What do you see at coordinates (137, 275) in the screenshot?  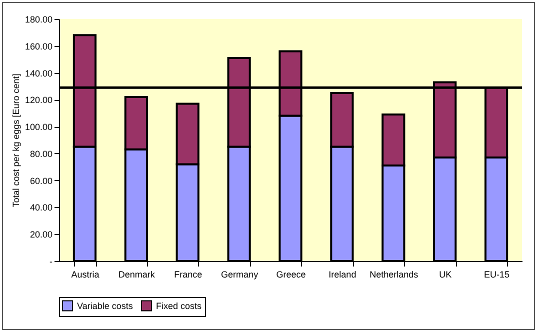 I see `x-tick-label: Denmark` at bounding box center [137, 275].